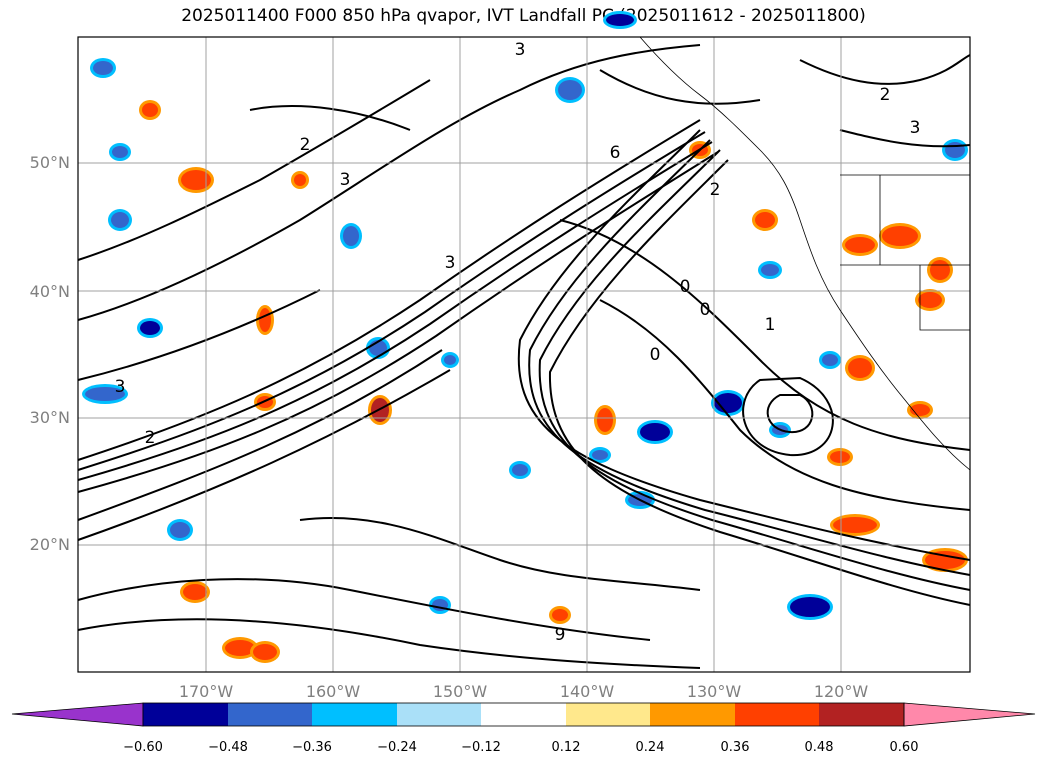  What do you see at coordinates (77, 714) in the screenshot?
I see `colorbar-extend-low` at bounding box center [77, 714].